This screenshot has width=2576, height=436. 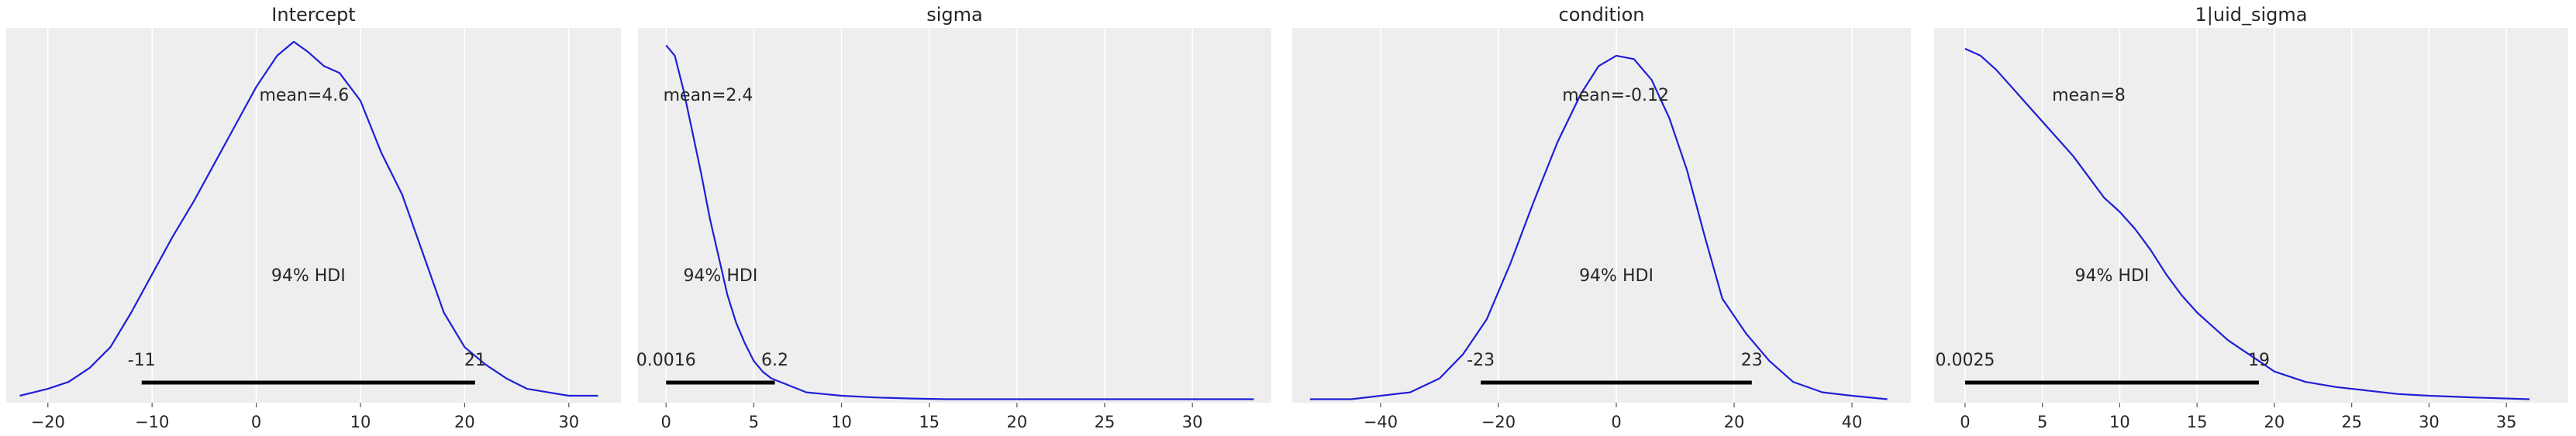 What do you see at coordinates (1381, 422) in the screenshot?
I see `x-tick-label: −40` at bounding box center [1381, 422].